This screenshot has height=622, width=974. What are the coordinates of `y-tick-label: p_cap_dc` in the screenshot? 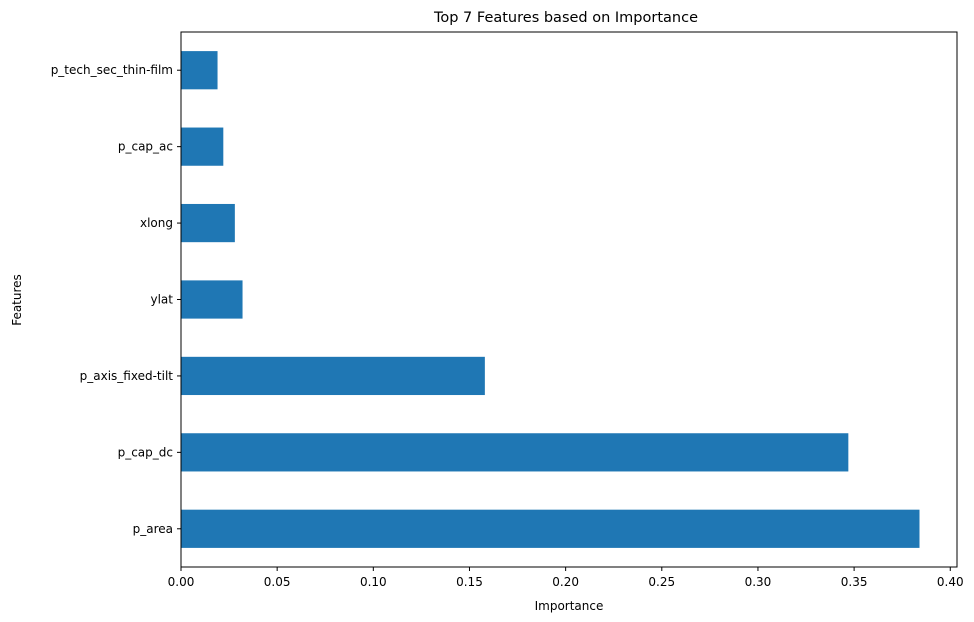 It's located at (145, 452).